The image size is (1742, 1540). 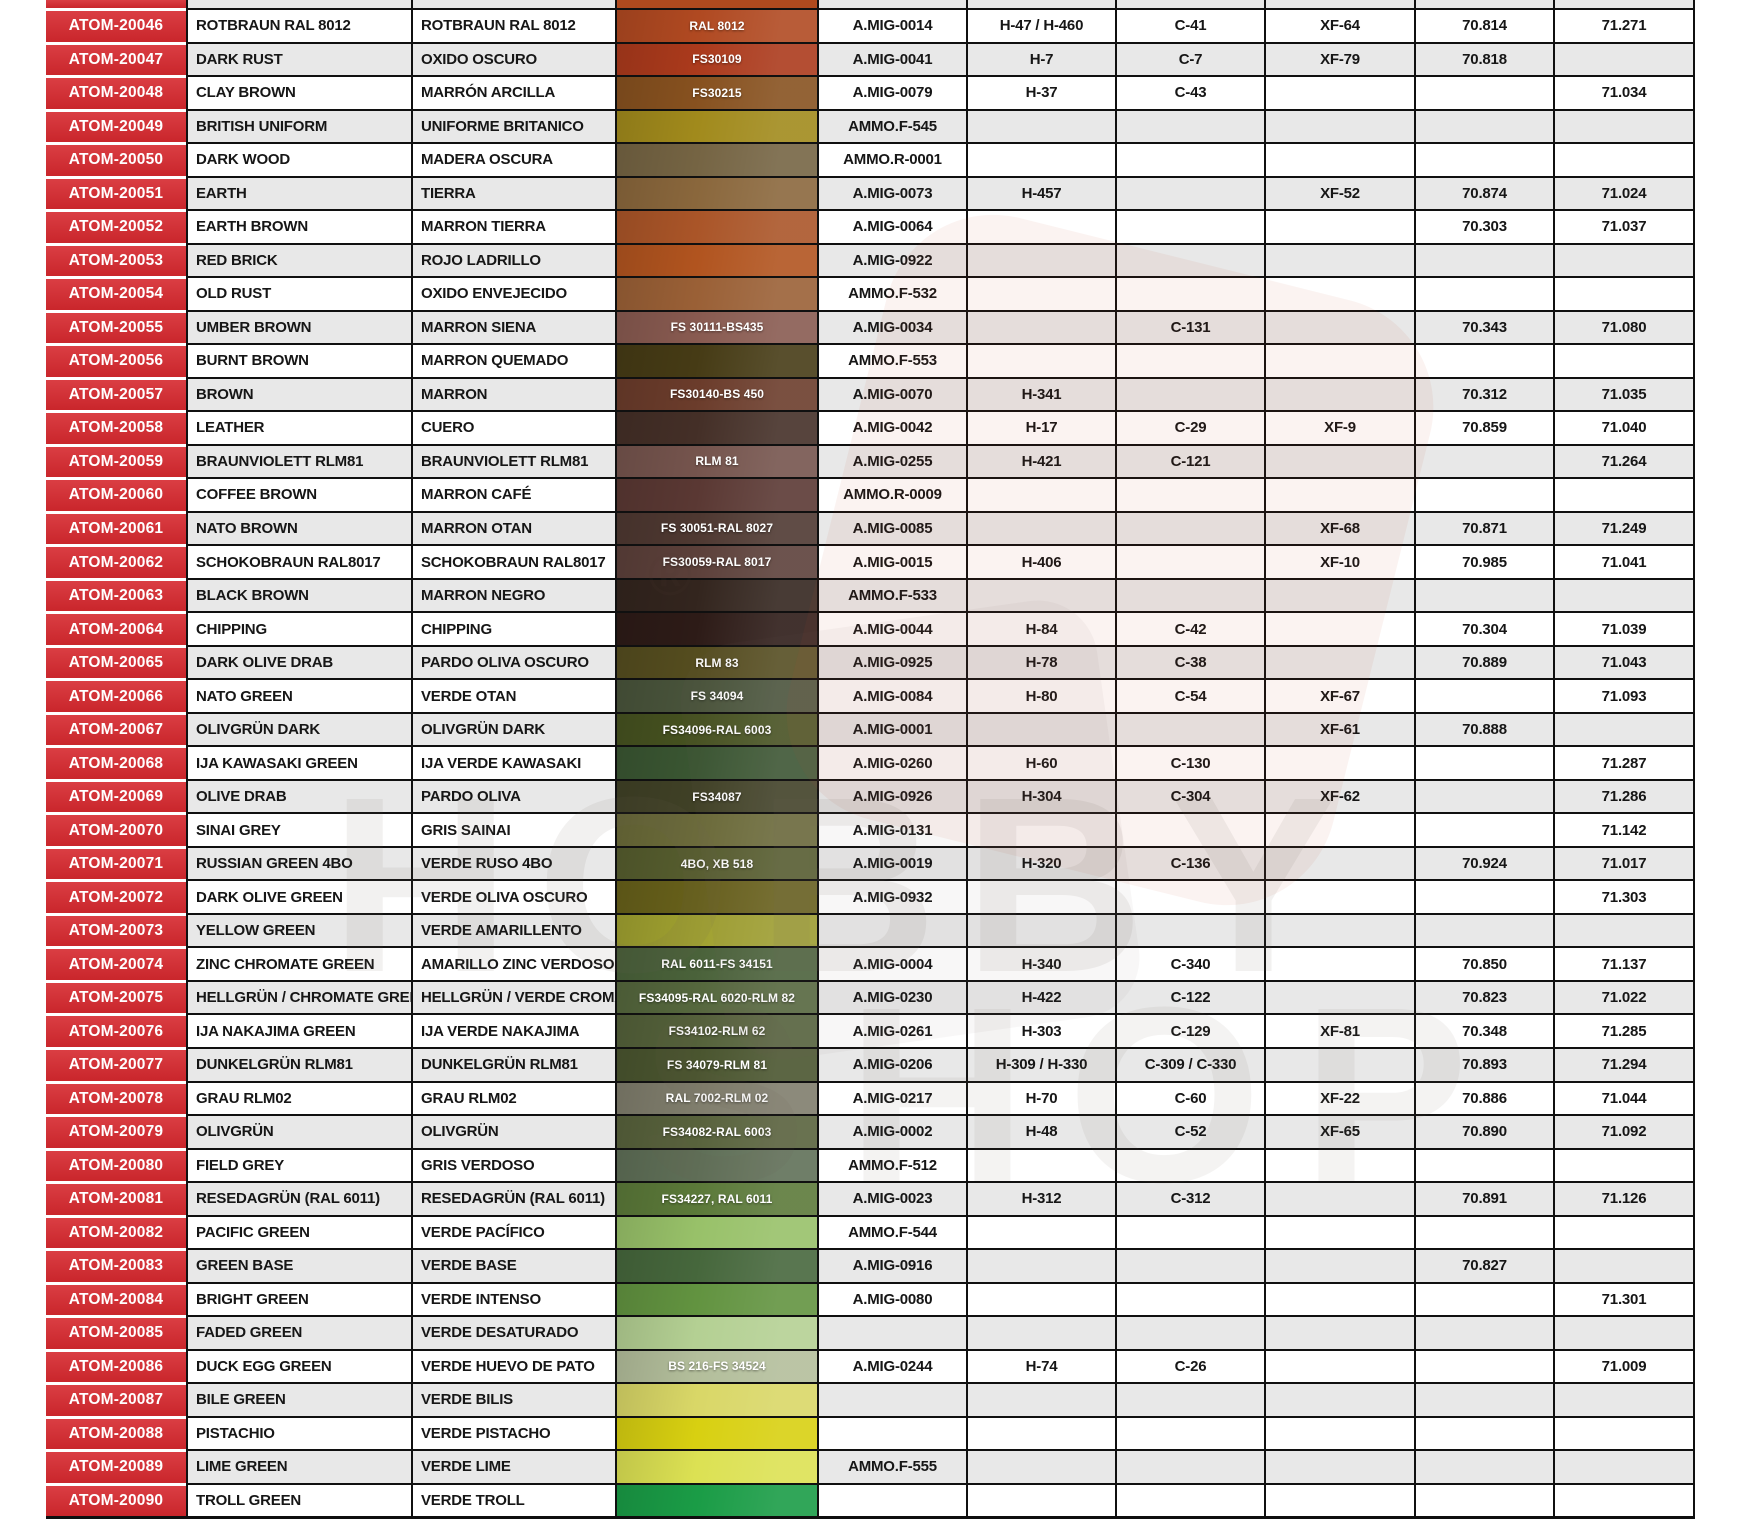 I want to click on color-swatch: FS34102-RLM 62, so click(x=716, y=1030).